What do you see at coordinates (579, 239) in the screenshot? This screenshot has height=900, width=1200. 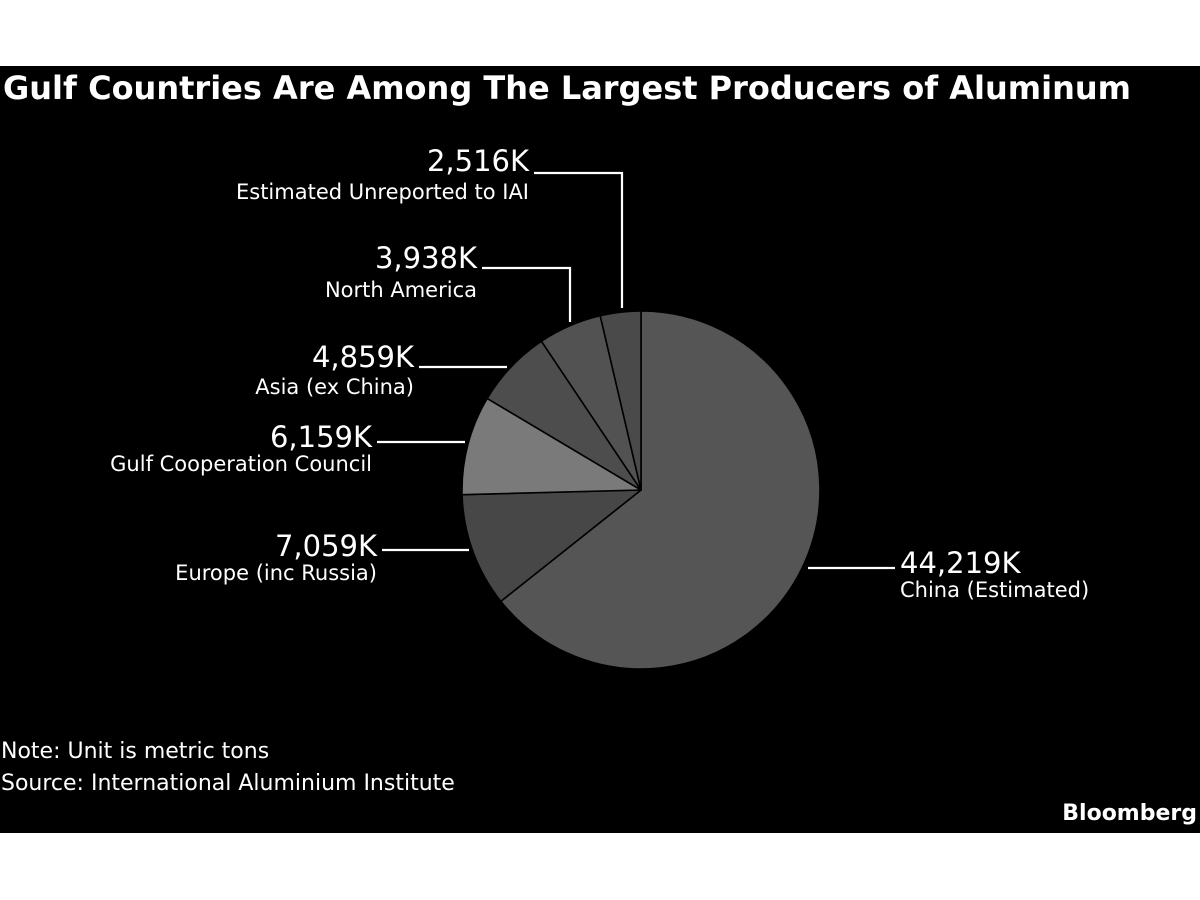 I see `leader-line-estimated-unreported-to-iai` at bounding box center [579, 239].